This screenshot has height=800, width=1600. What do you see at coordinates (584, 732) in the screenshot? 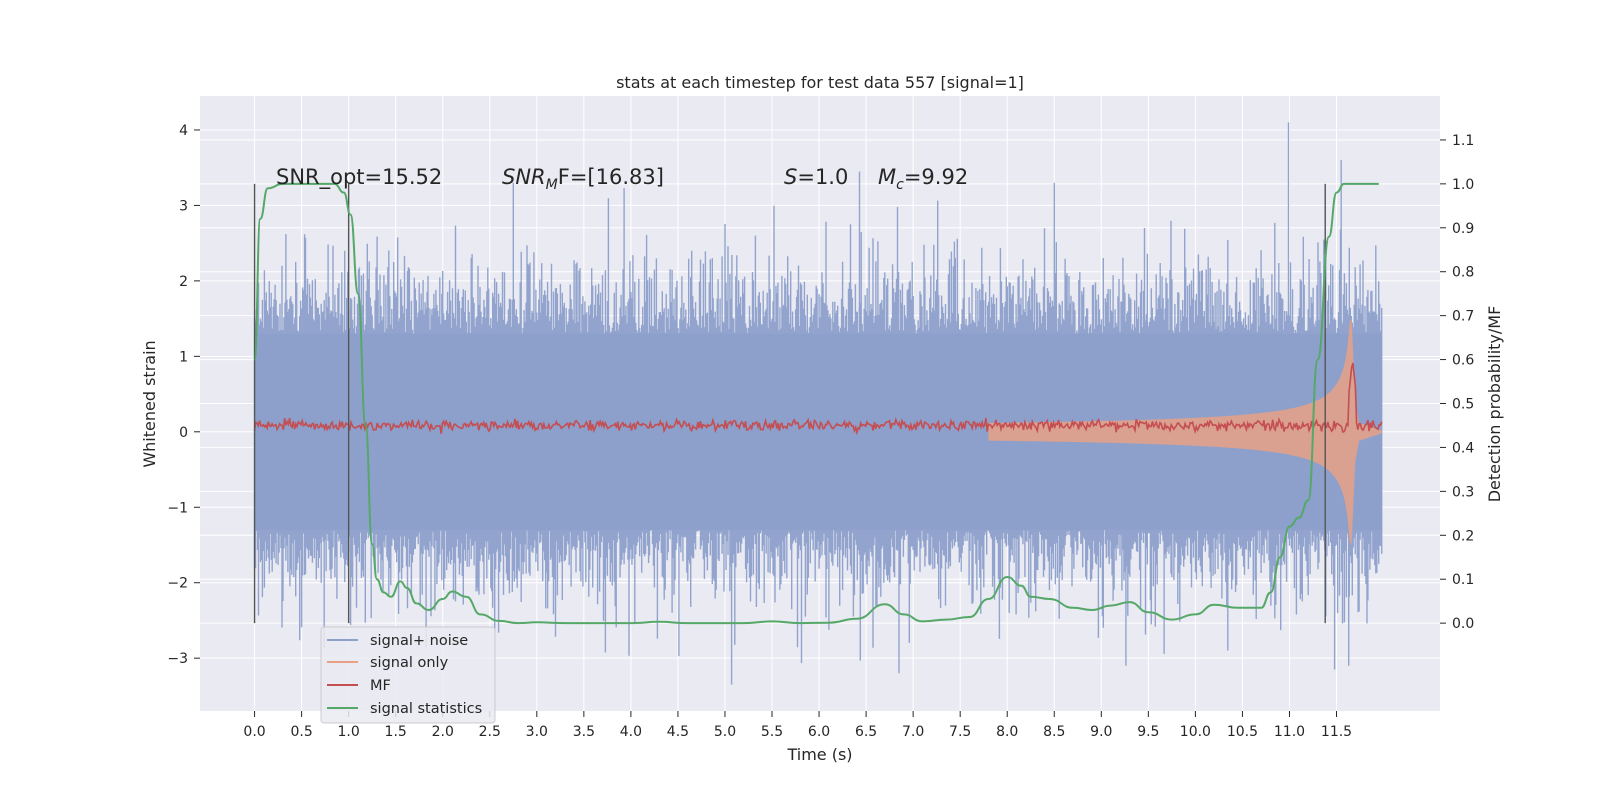
I see `x-tick-label: 3.5` at bounding box center [584, 732].